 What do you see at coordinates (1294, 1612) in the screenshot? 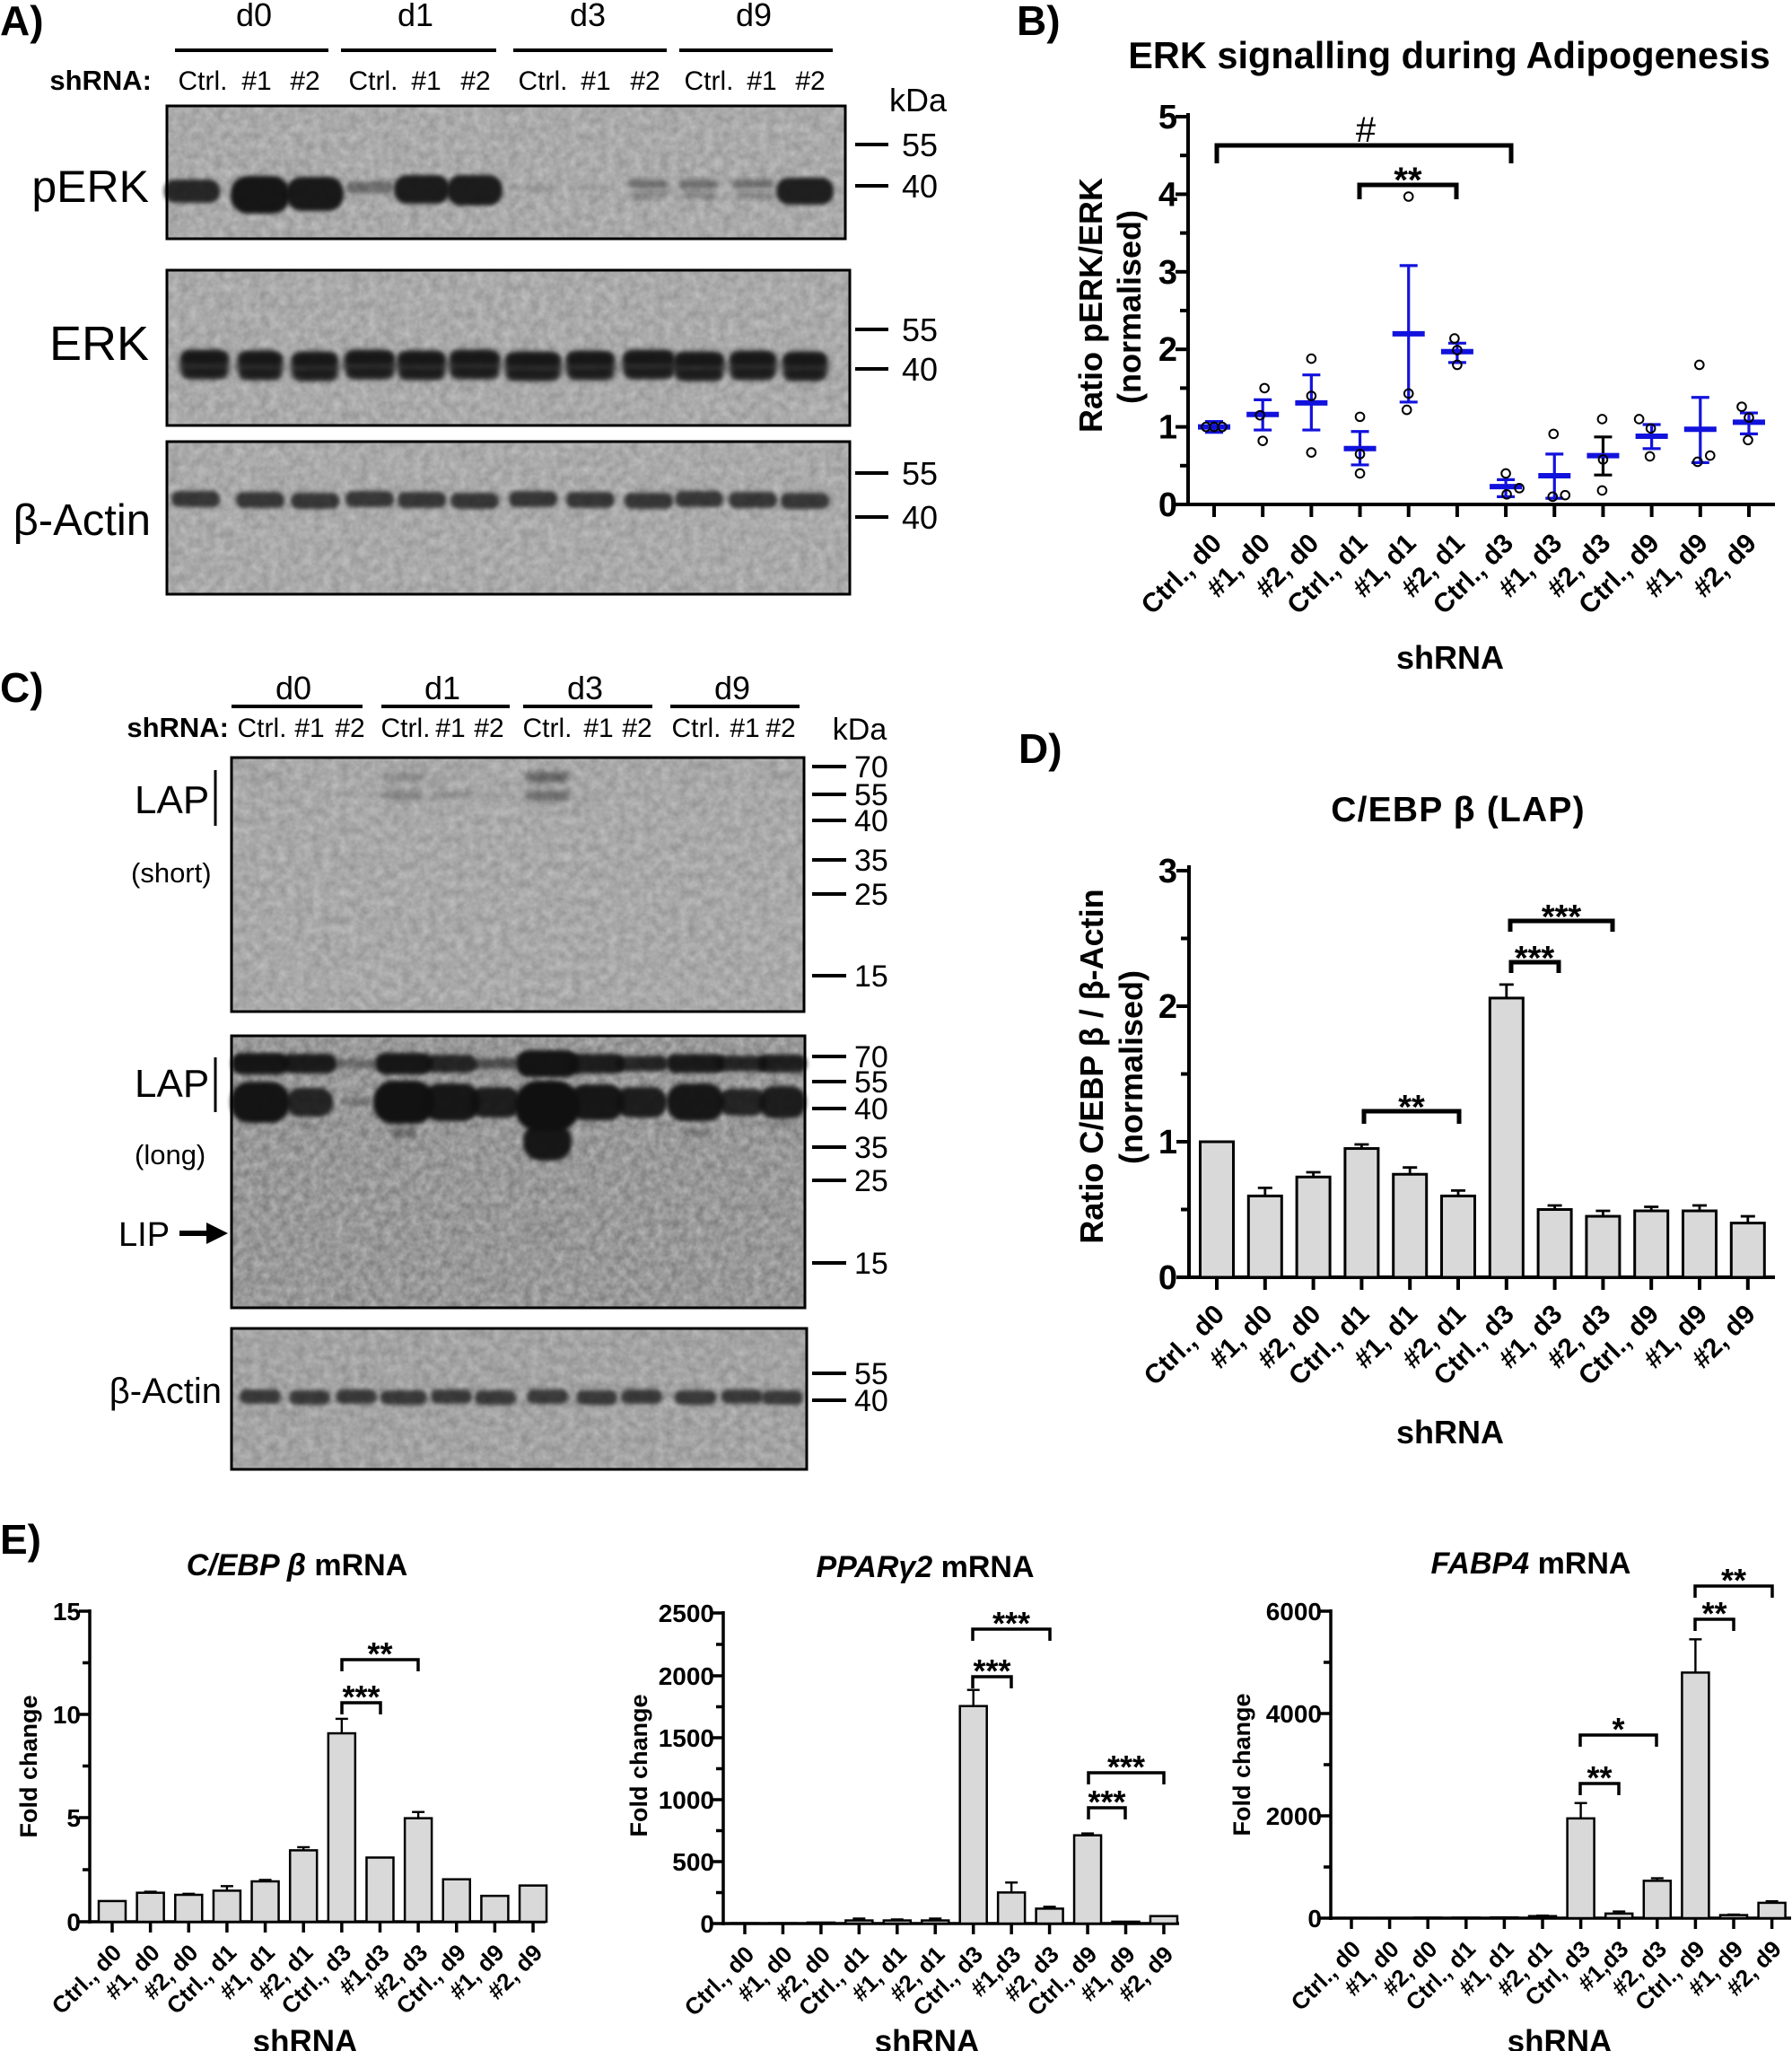
I see `svg-text: 6000` at bounding box center [1294, 1612].